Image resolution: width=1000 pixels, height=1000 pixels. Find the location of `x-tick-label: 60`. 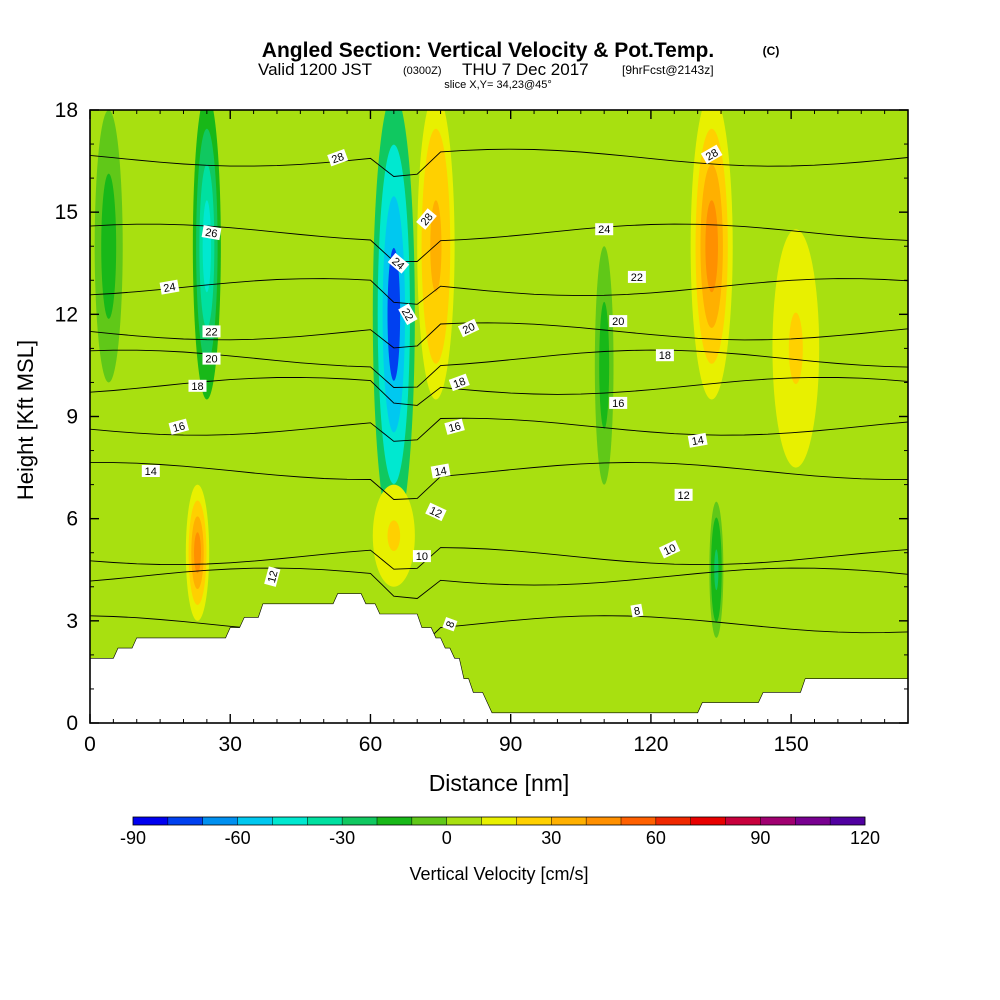

x-tick-label: 60 is located at coordinates (370, 744).